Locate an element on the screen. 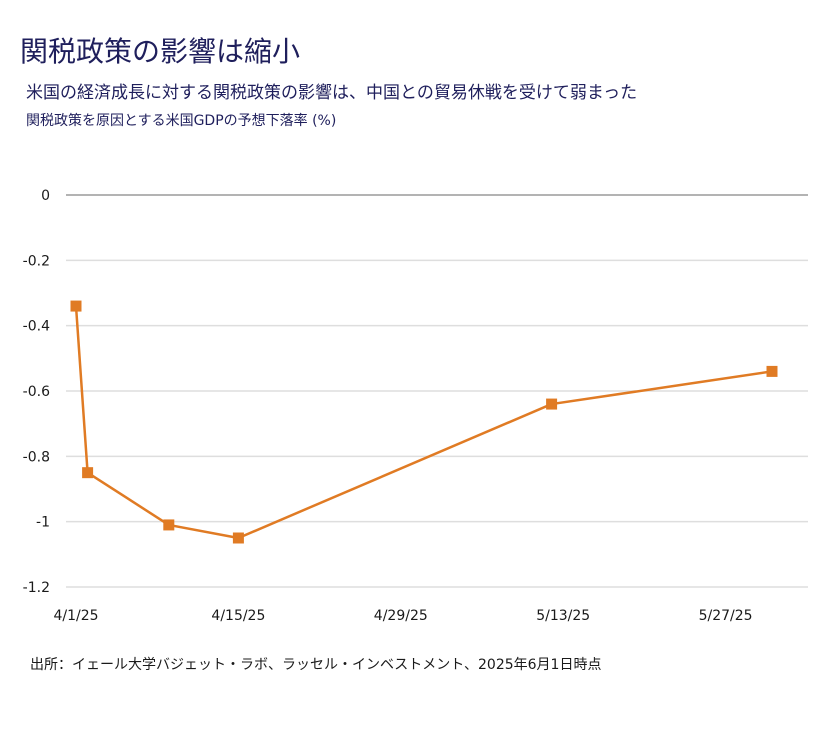  x-axis-ticks: 4/1/25 4/15/25 4/29/25 5/13/25 5/27/25 is located at coordinates (402, 616).